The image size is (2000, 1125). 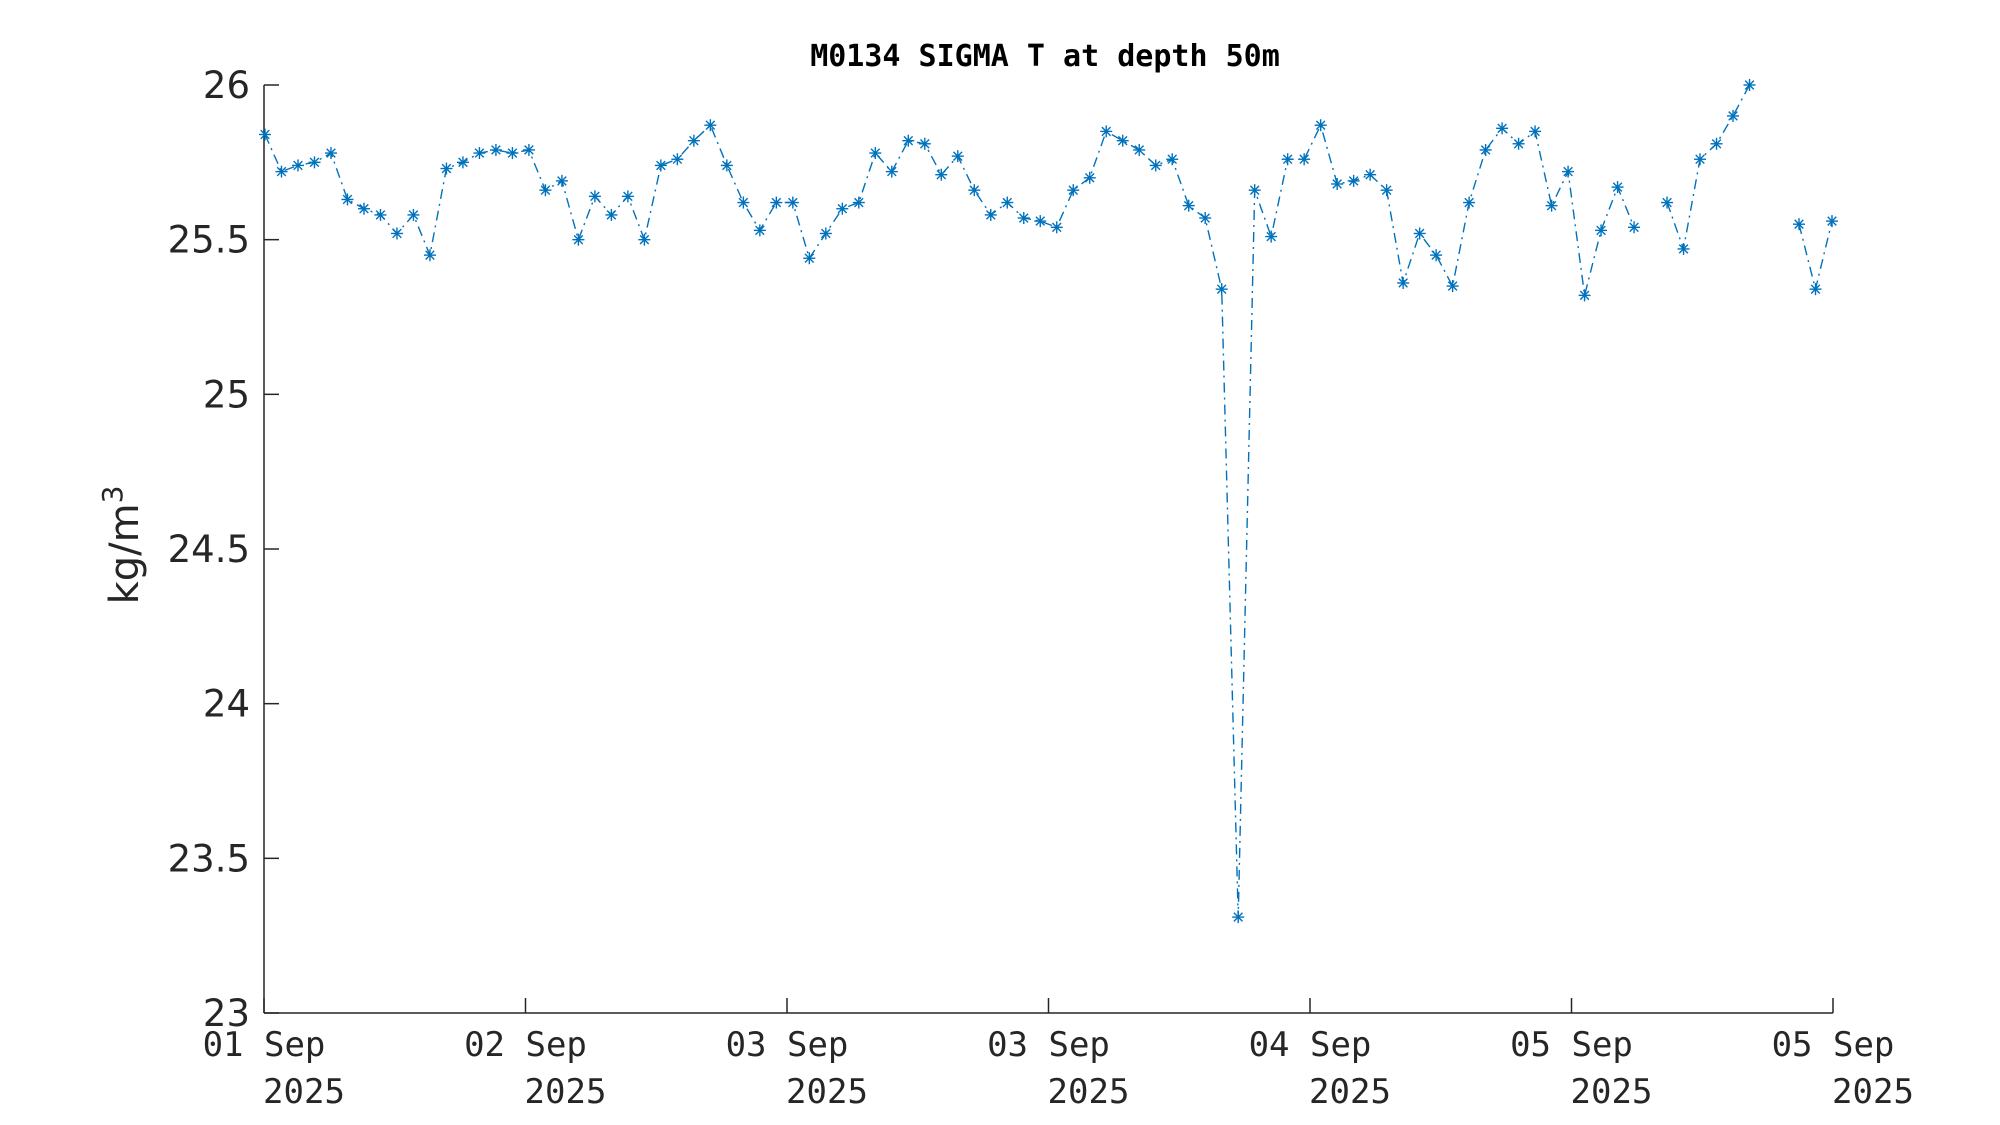 What do you see at coordinates (264, 1045) in the screenshot?
I see `x-tick-label-date: 01 Sep` at bounding box center [264, 1045].